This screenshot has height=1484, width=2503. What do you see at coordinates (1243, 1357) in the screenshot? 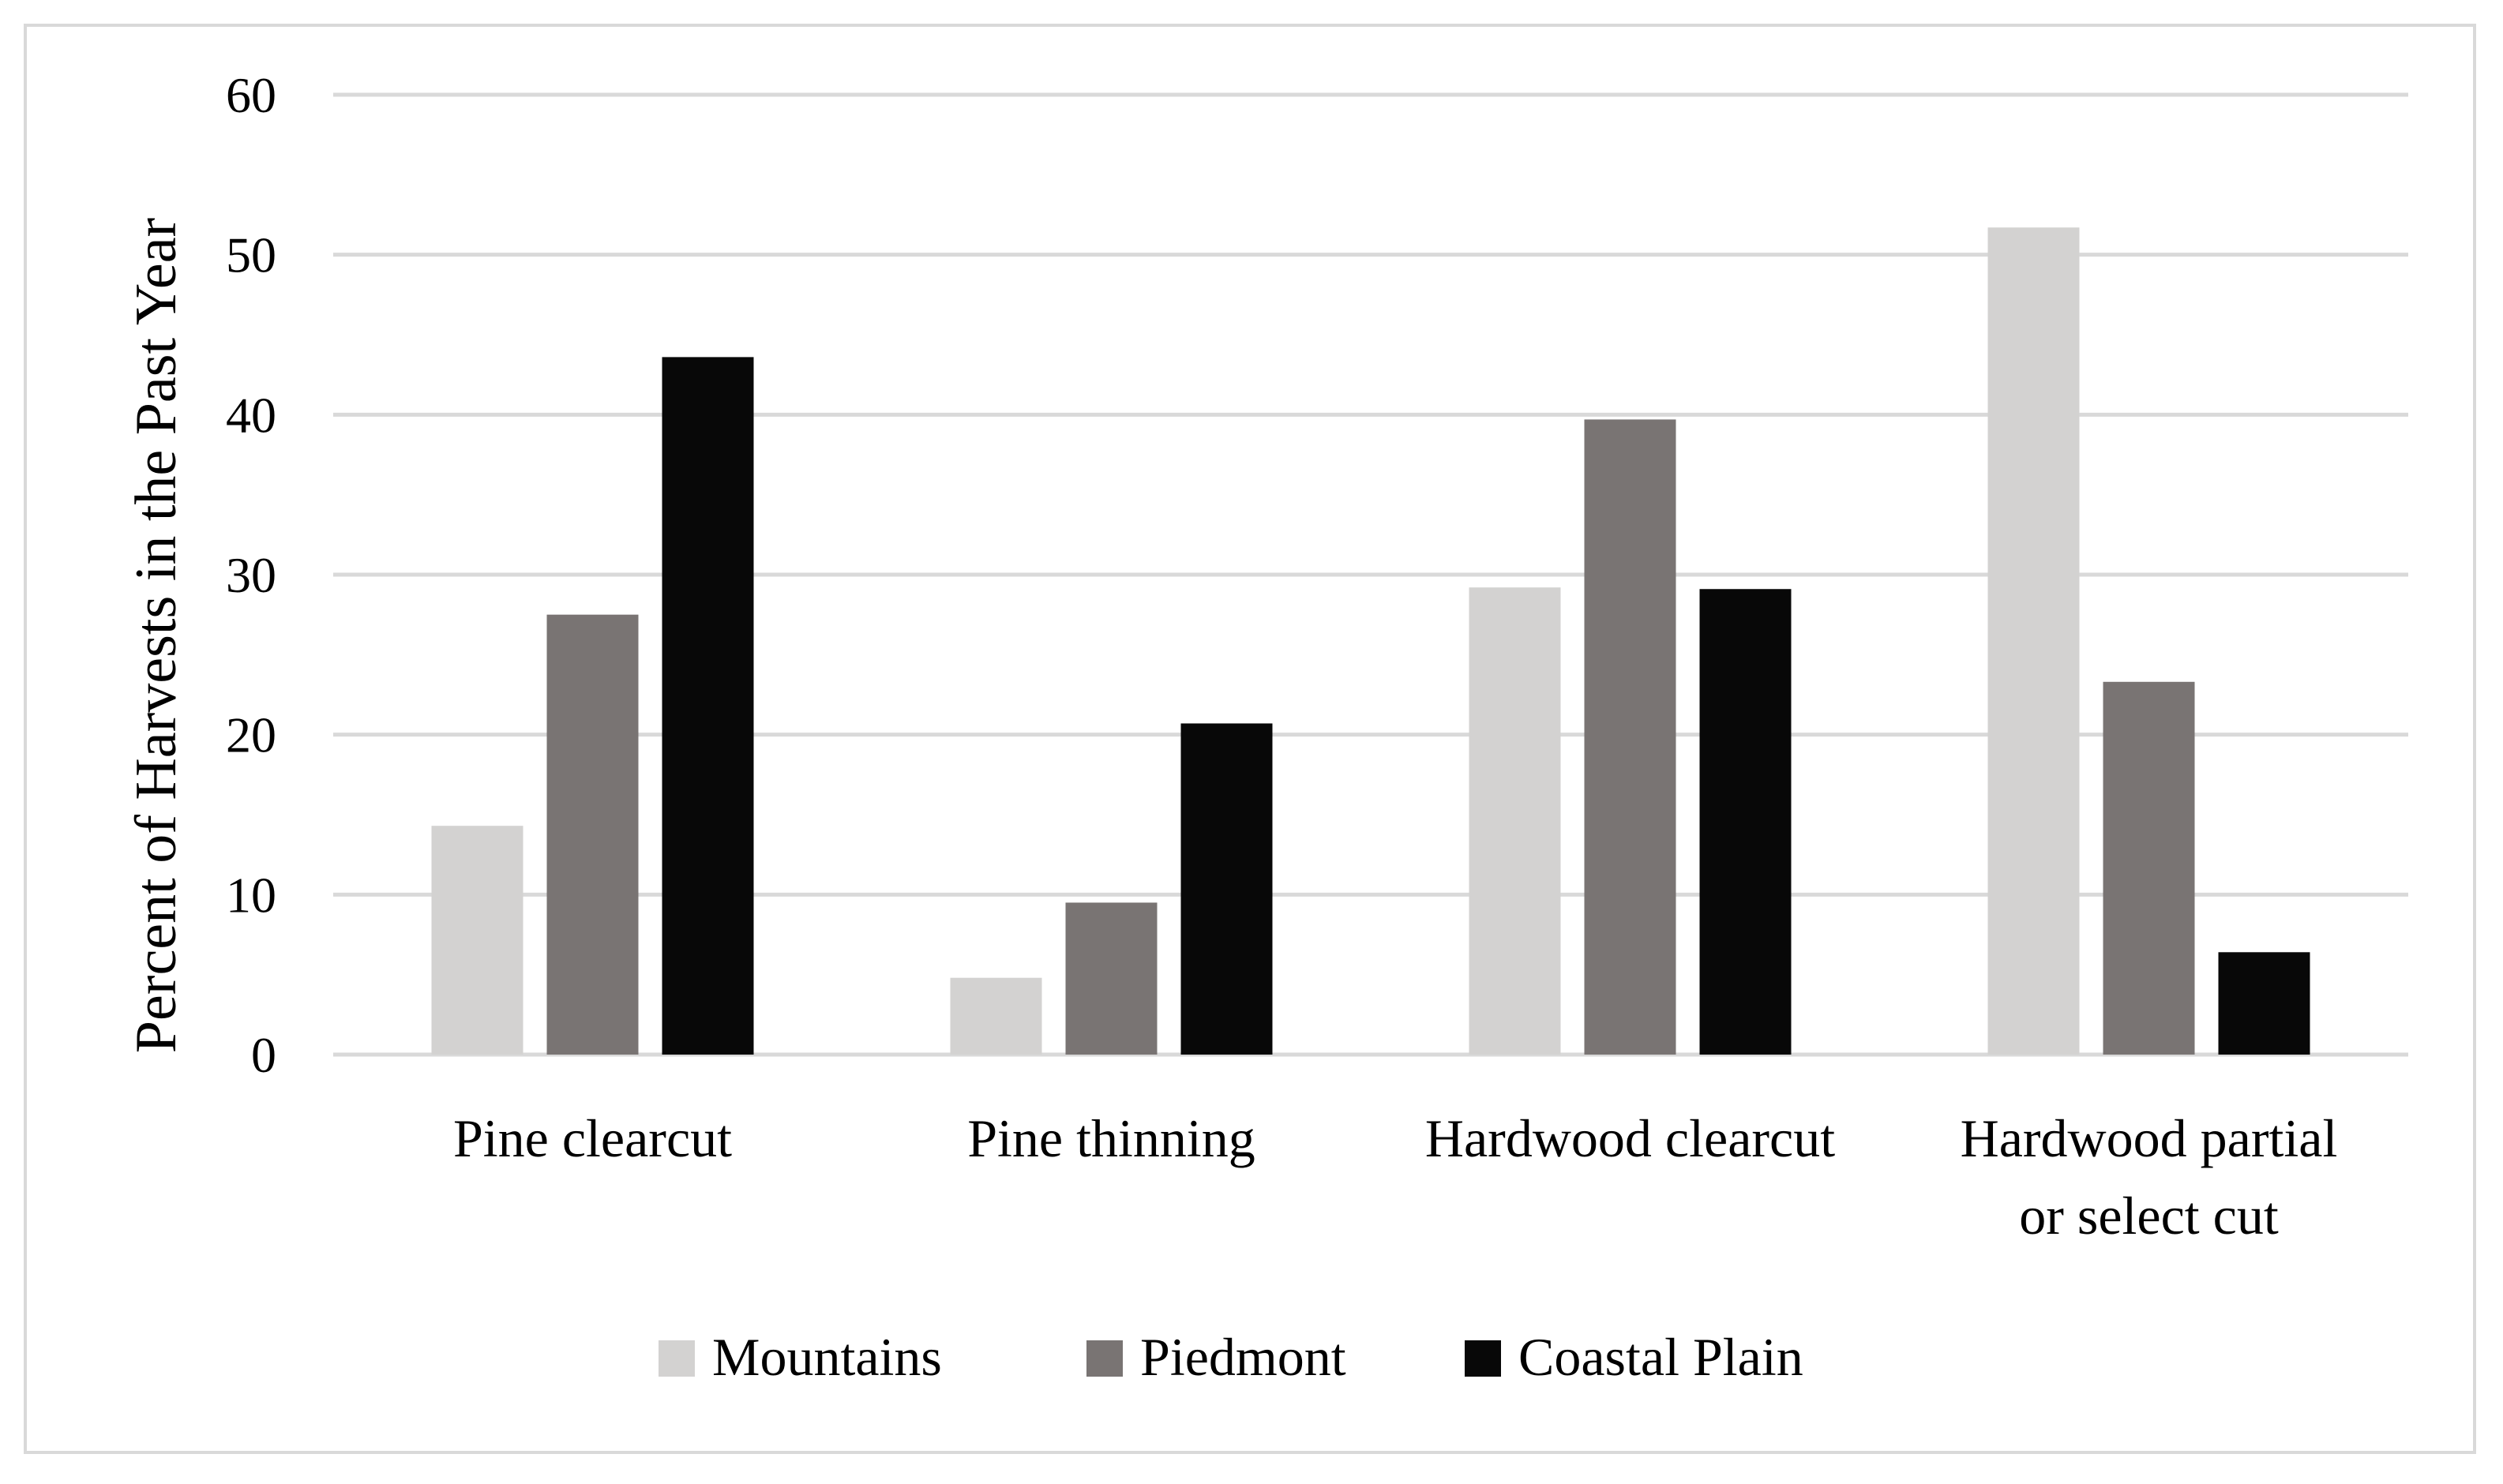
I see `legend-label: Piedmont` at bounding box center [1243, 1357].